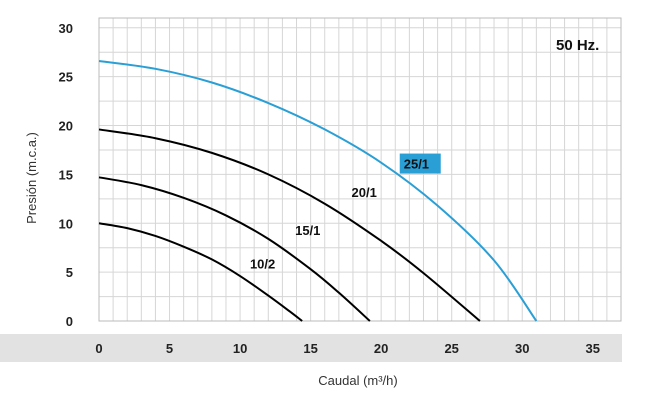  I want to click on x-axis-label: Caudal (m³/h), so click(357, 380).